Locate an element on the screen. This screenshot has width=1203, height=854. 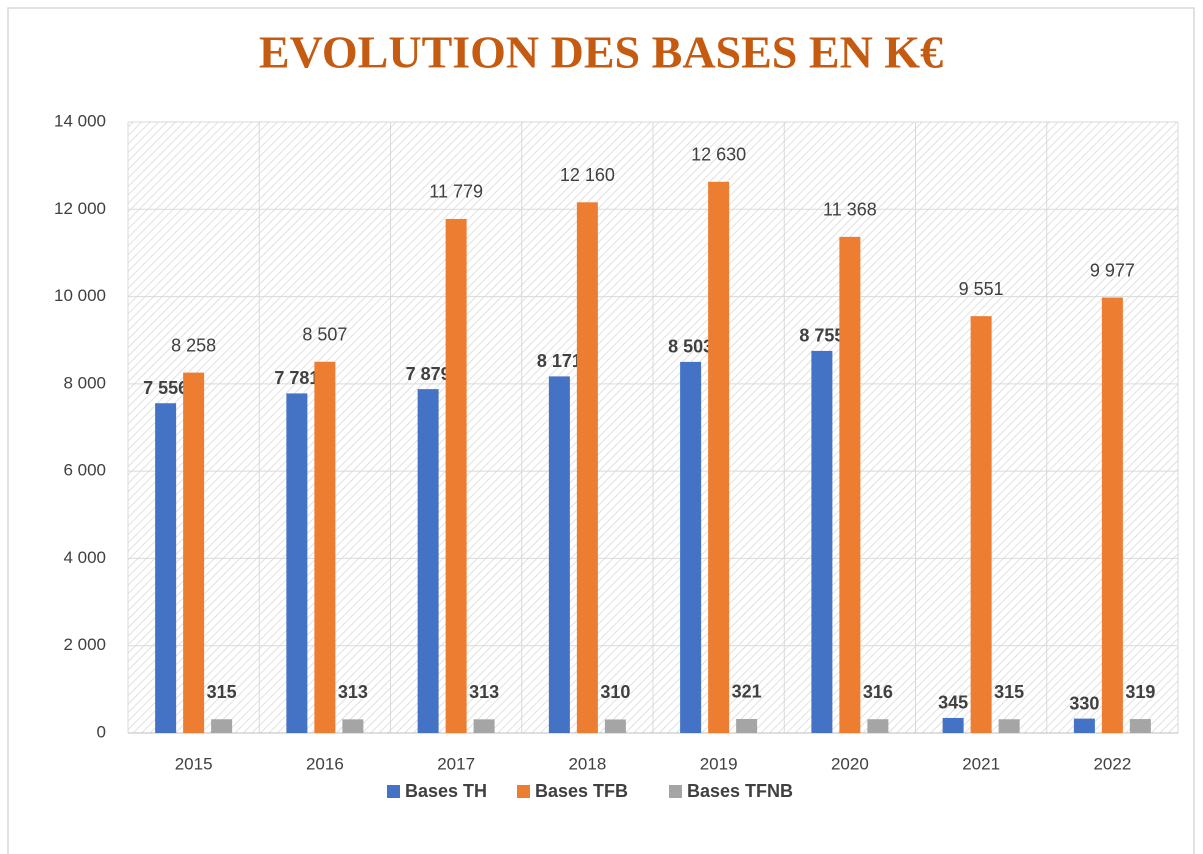
value-label: 7 781 is located at coordinates (296, 378).